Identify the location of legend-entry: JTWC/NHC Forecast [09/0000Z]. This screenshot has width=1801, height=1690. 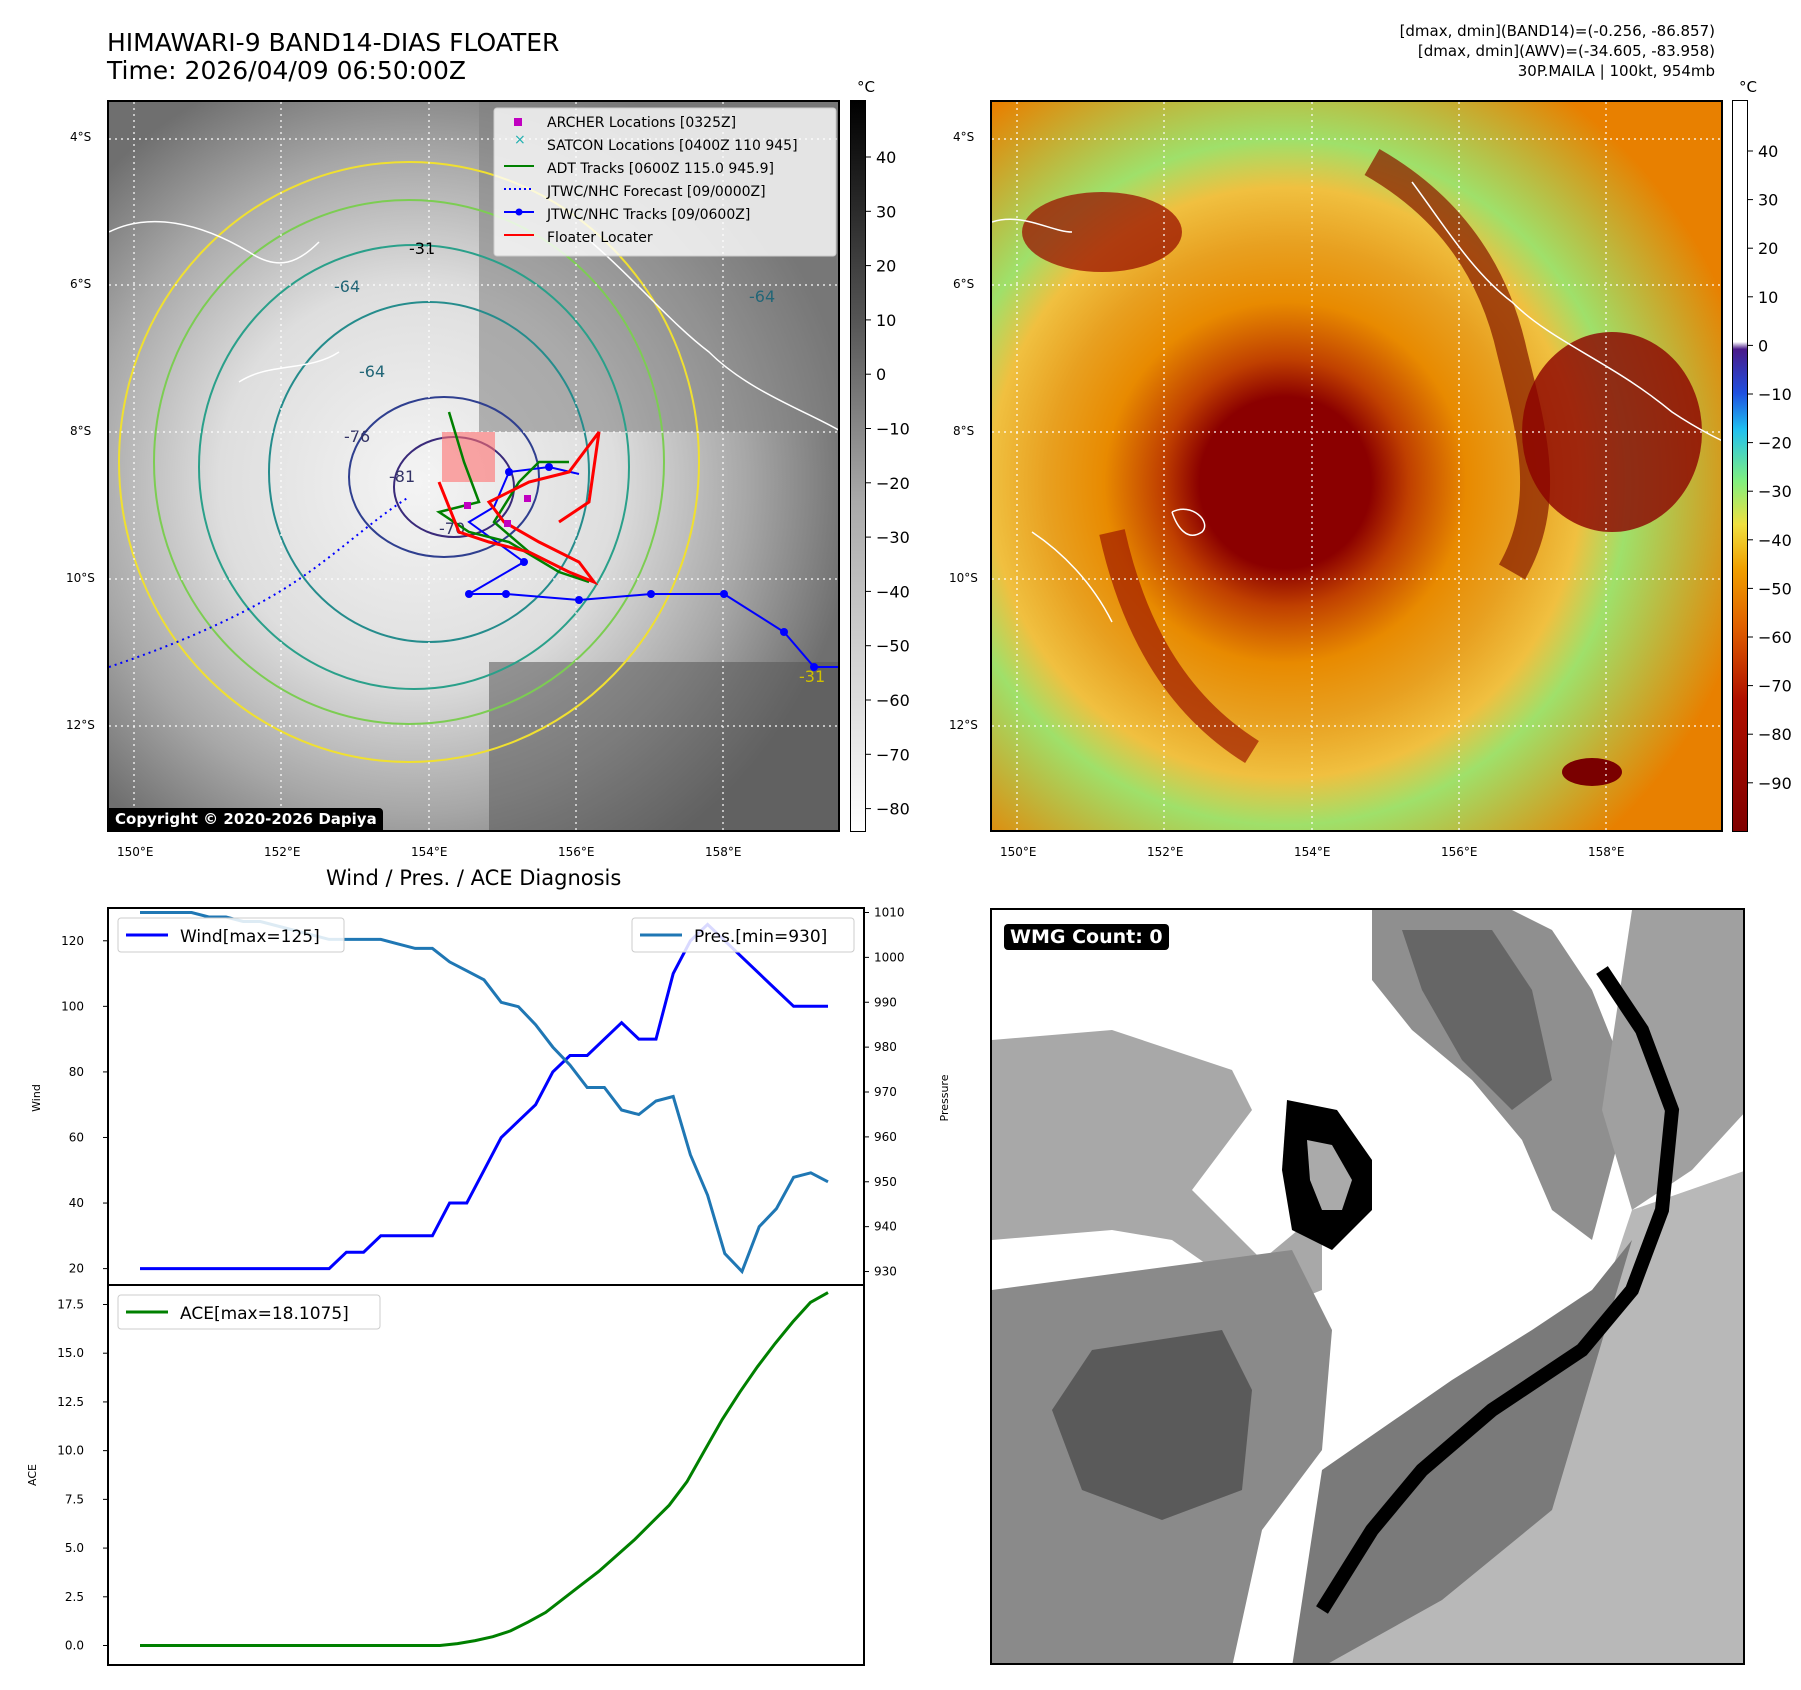
(656, 192).